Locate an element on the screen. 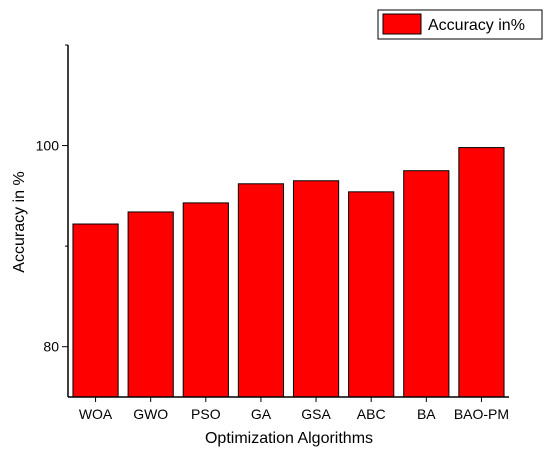 Image resolution: width=550 pixels, height=462 pixels. bar-abc is located at coordinates (371, 294).